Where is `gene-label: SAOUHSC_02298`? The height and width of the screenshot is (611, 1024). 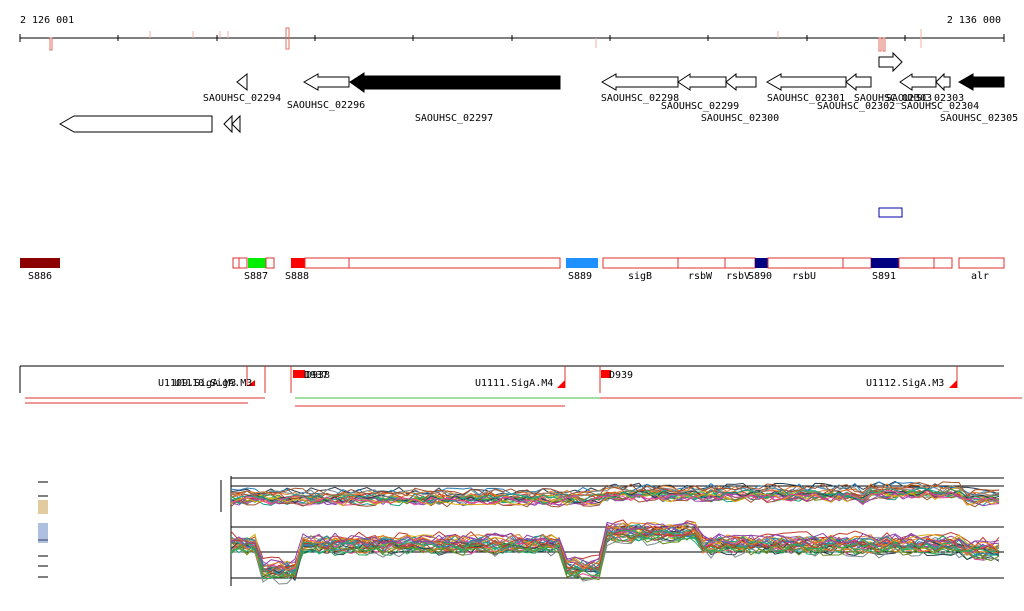
gene-label: SAOUHSC_02298 is located at coordinates (640, 98).